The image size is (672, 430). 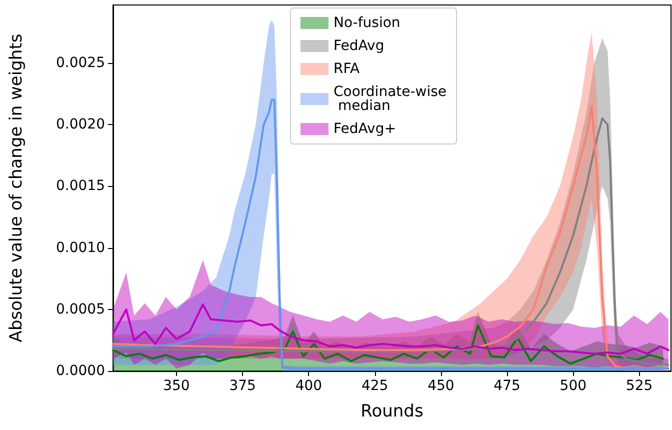 What do you see at coordinates (359, 46) in the screenshot?
I see `legend-label: FedAvg` at bounding box center [359, 46].